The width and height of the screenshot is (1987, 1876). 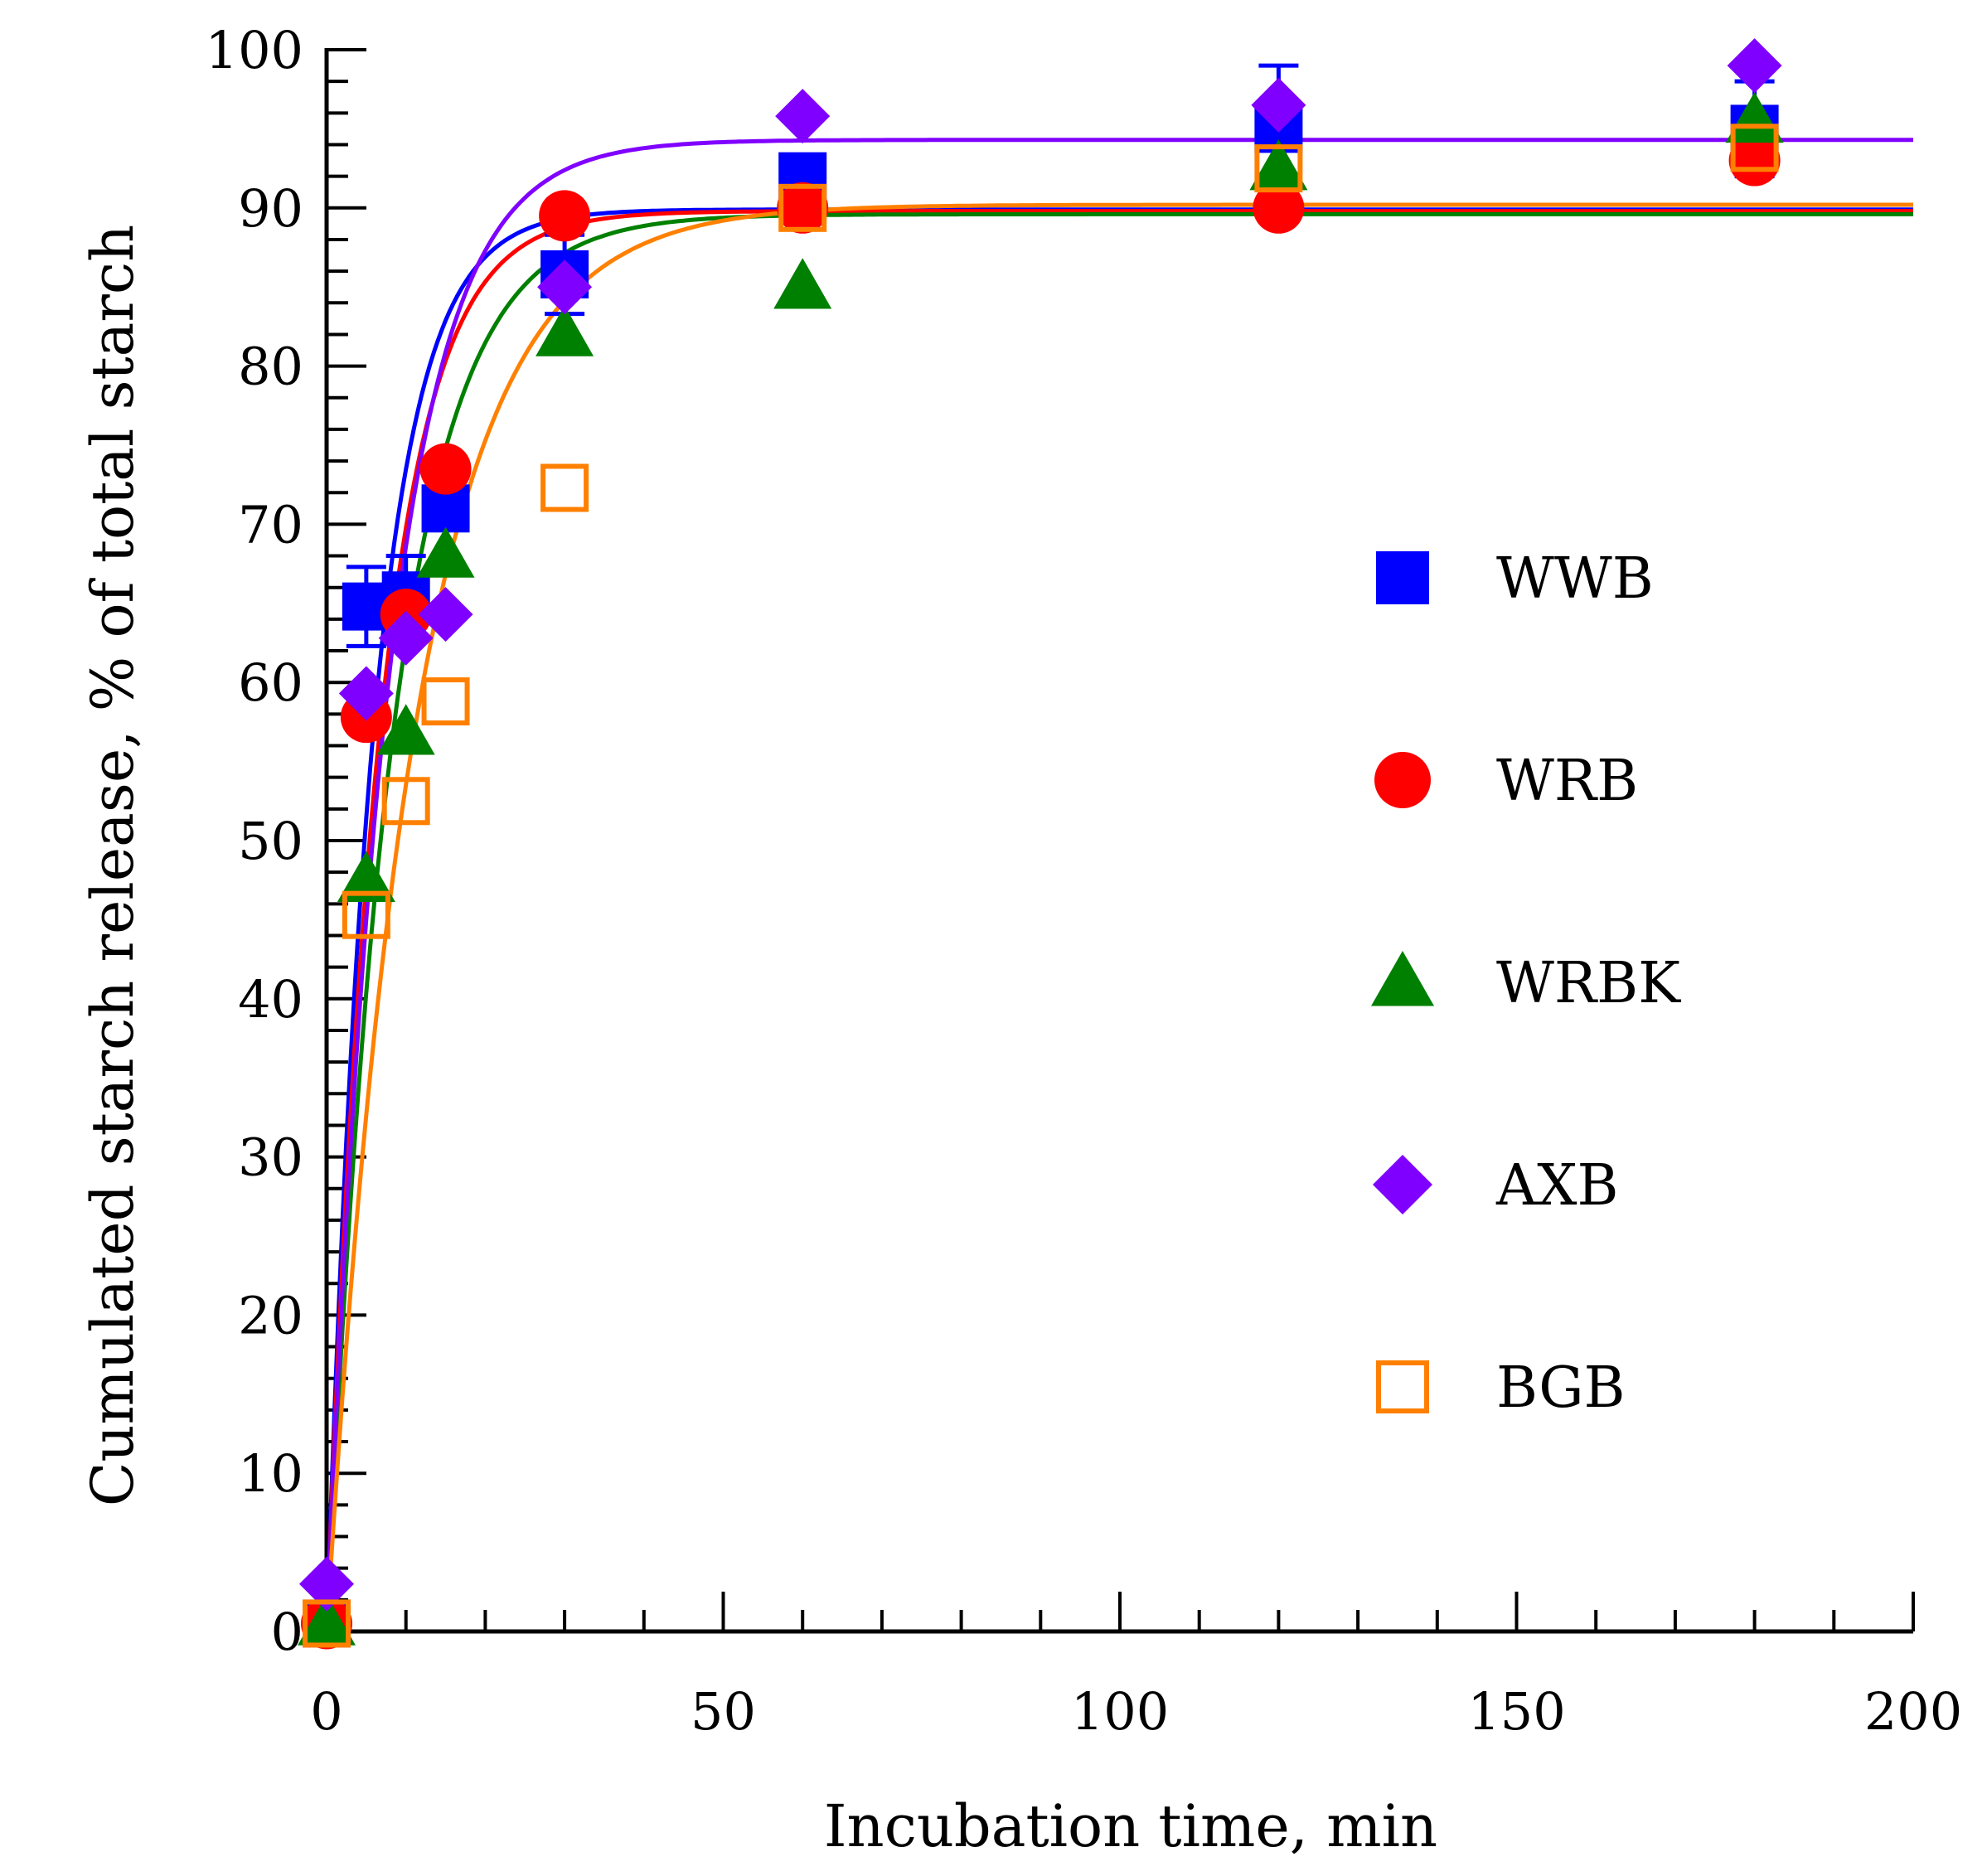 I want to click on legend-label-bgb: BGB, so click(x=1561, y=1388).